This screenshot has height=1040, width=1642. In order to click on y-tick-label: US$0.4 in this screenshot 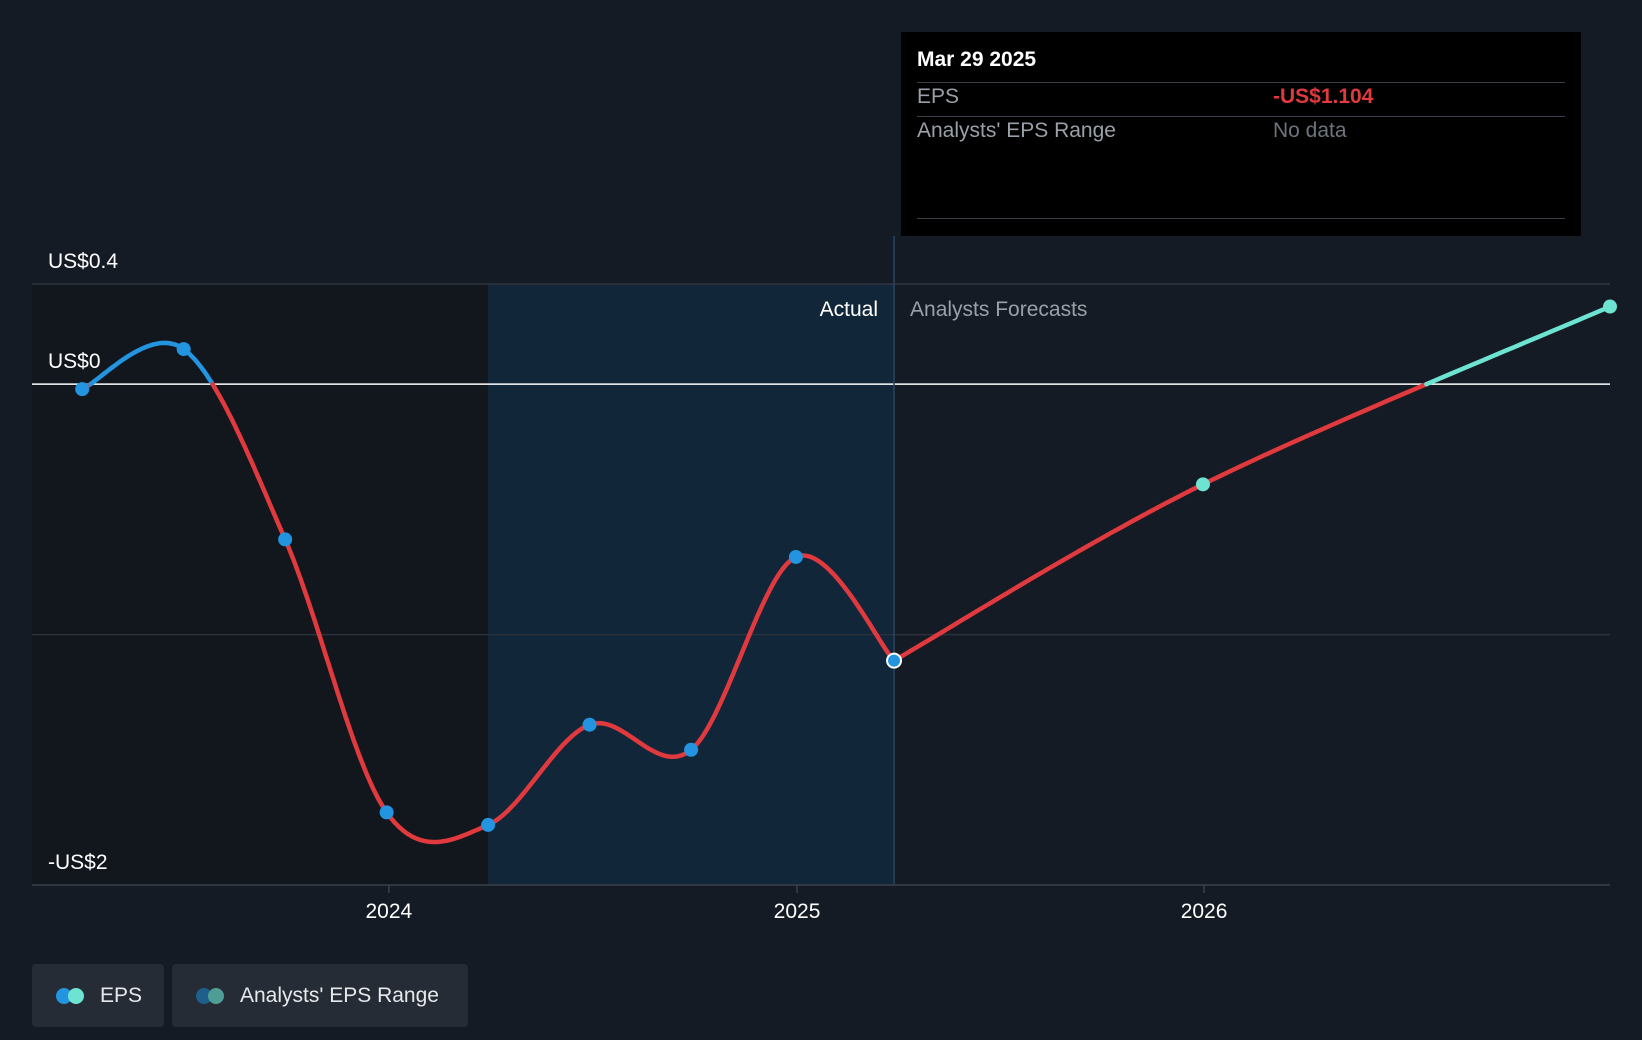, I will do `click(83, 261)`.